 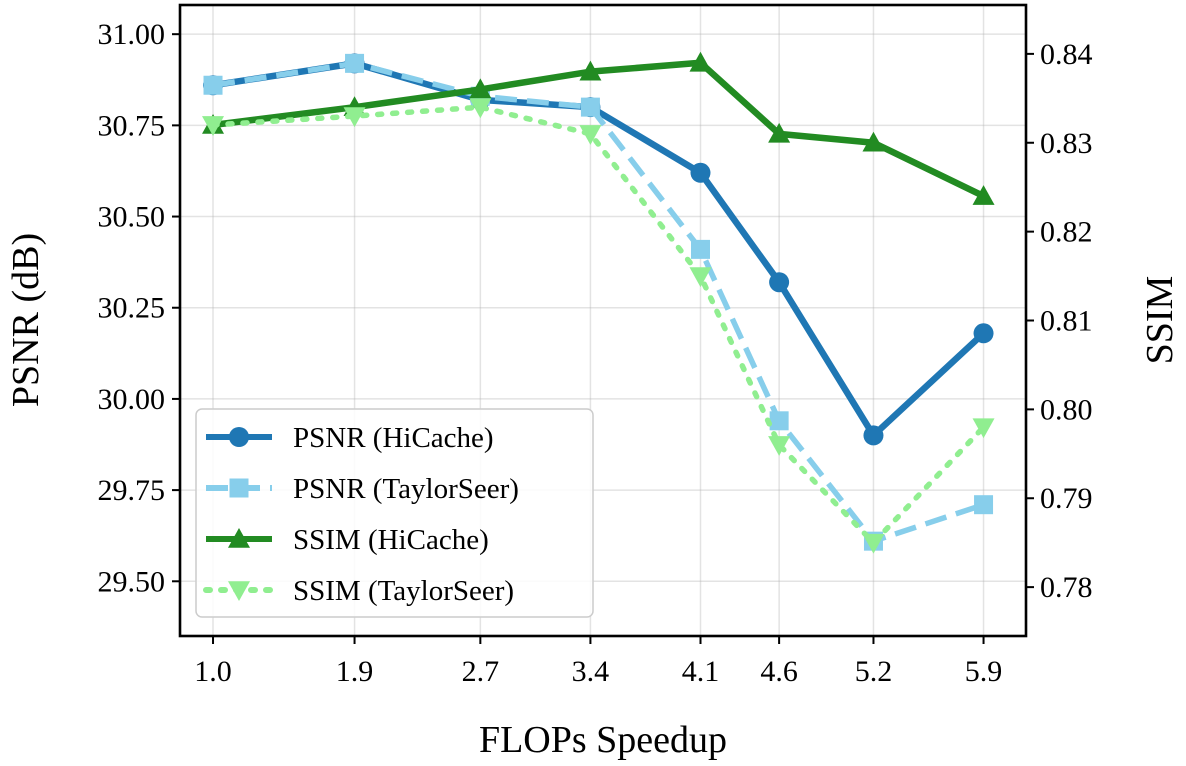 I want to click on series-line, so click(x=598, y=129).